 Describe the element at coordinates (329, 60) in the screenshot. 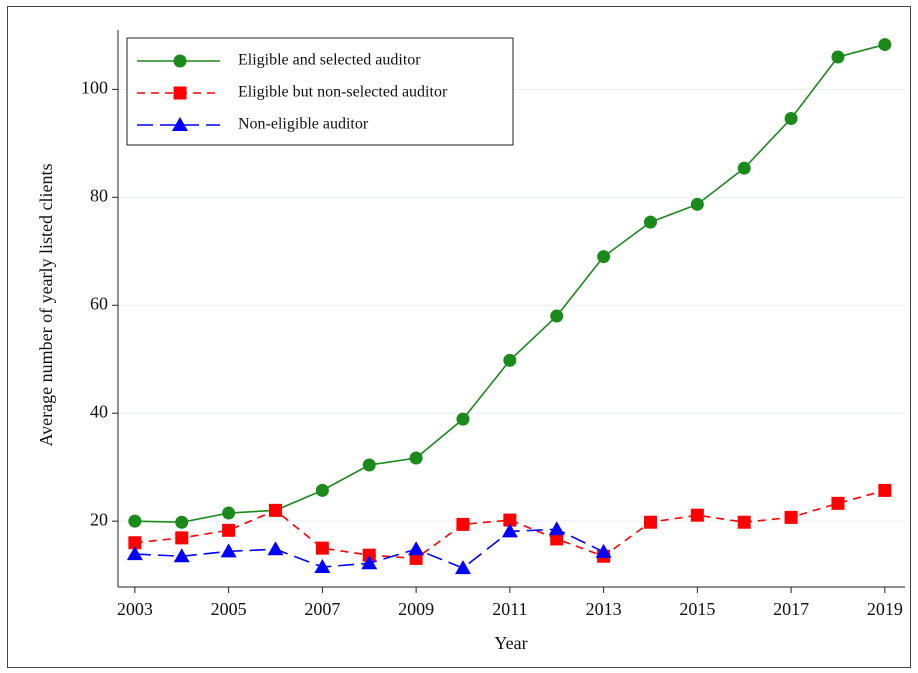

I see `legend-label: Eligible and selected auditor` at that location.